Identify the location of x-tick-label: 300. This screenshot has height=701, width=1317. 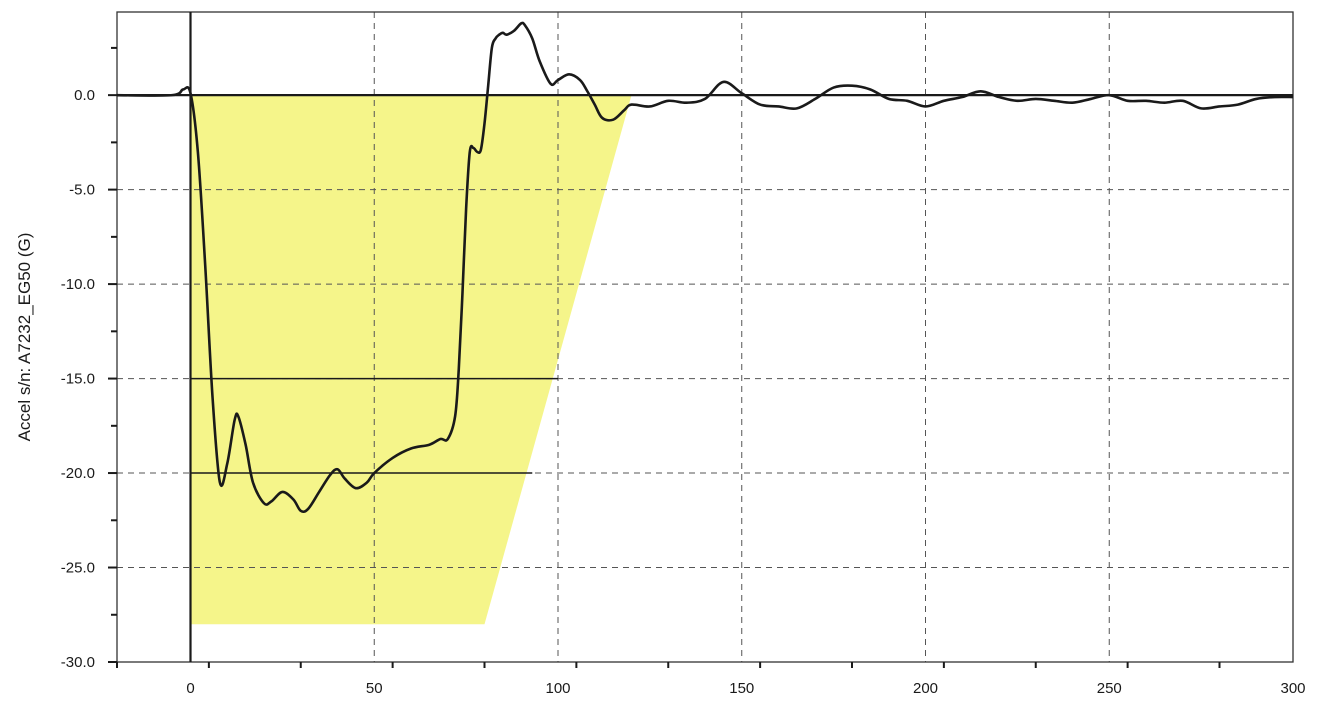
(1292, 688).